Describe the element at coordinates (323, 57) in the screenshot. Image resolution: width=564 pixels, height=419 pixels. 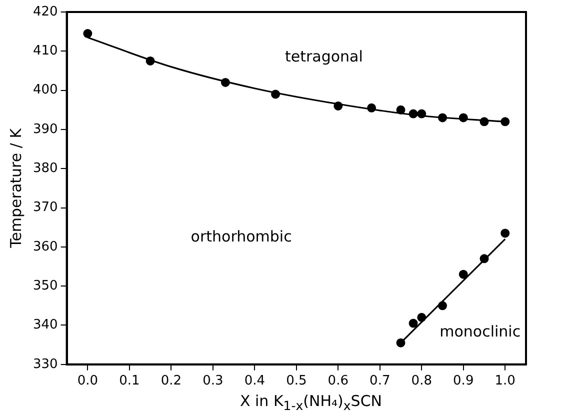
I see `annotation: tetragonal` at that location.